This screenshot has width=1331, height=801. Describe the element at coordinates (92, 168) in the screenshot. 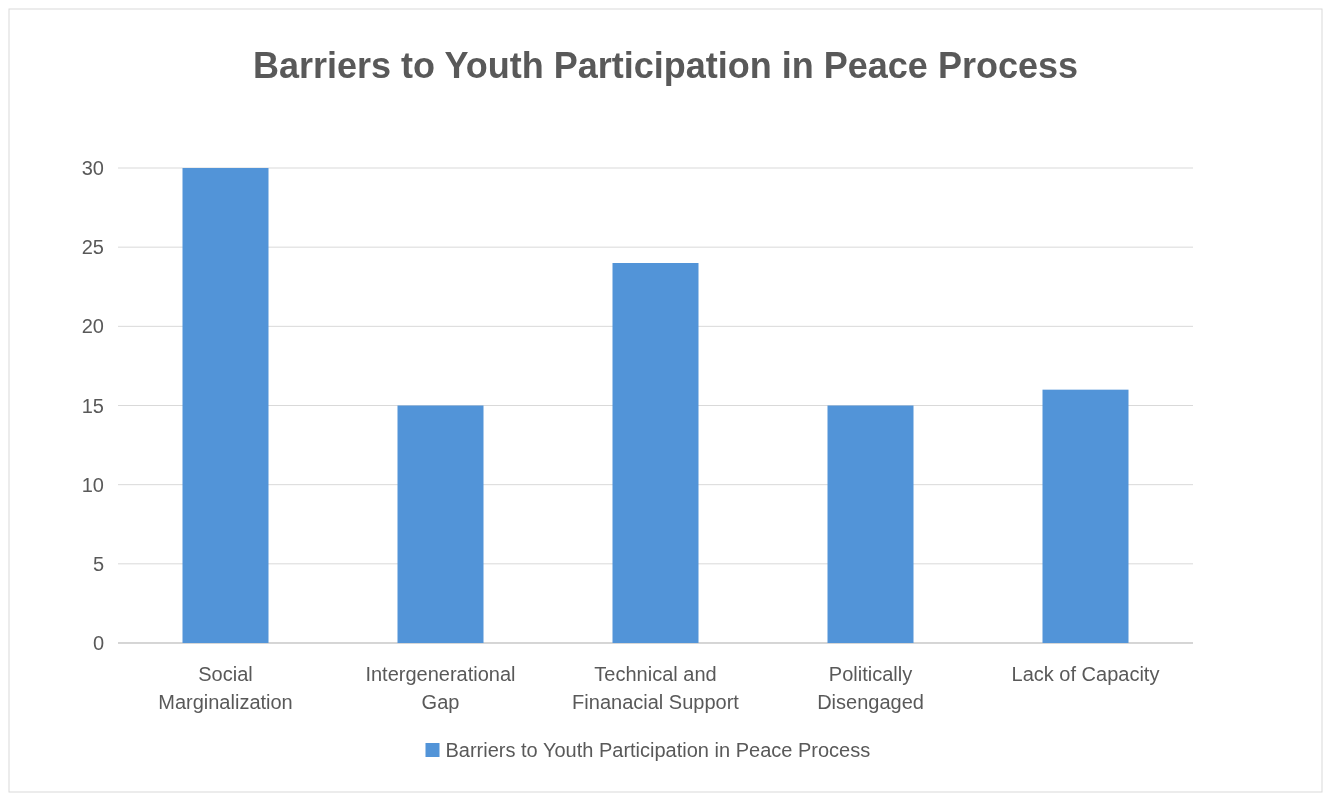

I see `y-tick-label: 30` at that location.